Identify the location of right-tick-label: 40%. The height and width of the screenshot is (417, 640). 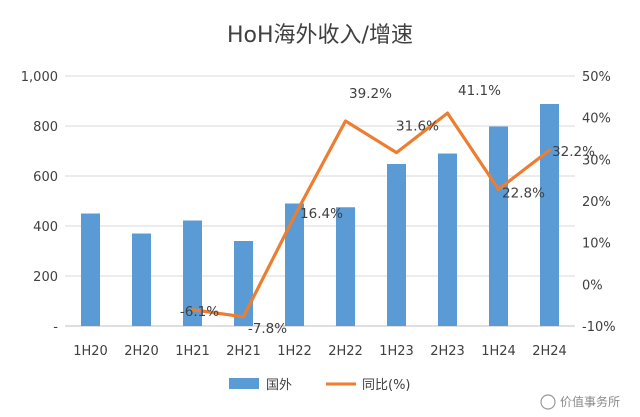
(596, 119).